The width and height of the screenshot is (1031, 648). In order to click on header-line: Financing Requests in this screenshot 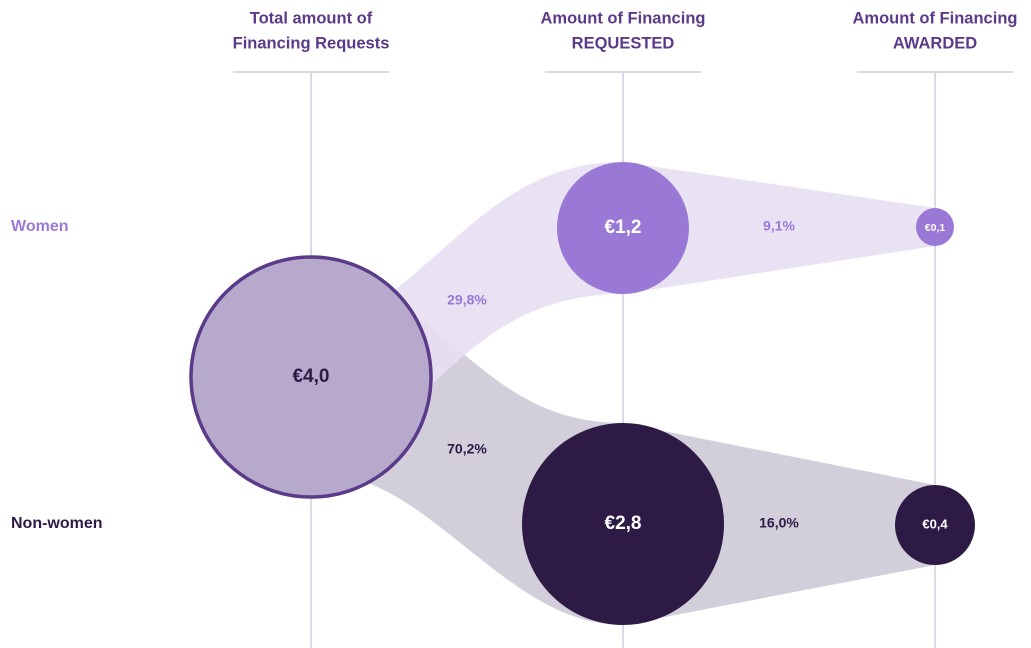, I will do `click(311, 43)`.